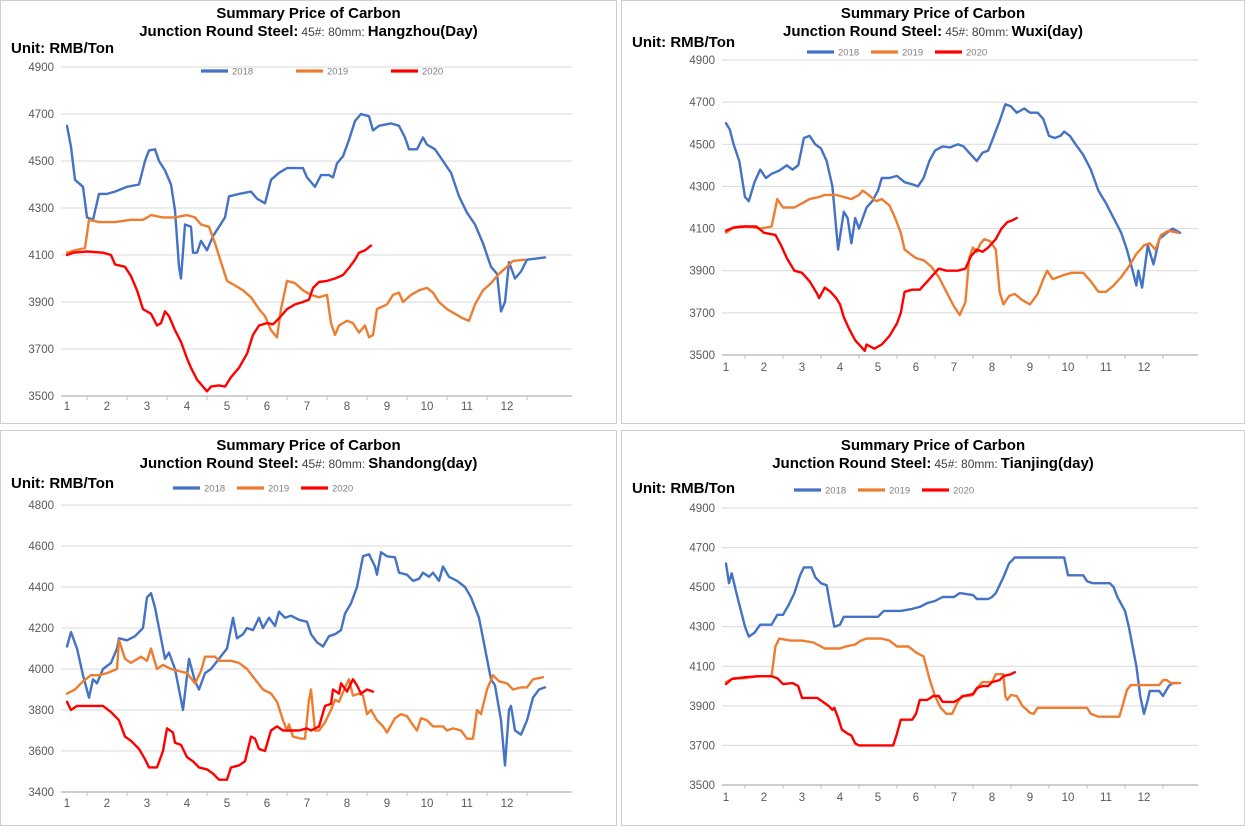  Describe the element at coordinates (41, 547) in the screenshot. I see `svg-text: 4600` at that location.